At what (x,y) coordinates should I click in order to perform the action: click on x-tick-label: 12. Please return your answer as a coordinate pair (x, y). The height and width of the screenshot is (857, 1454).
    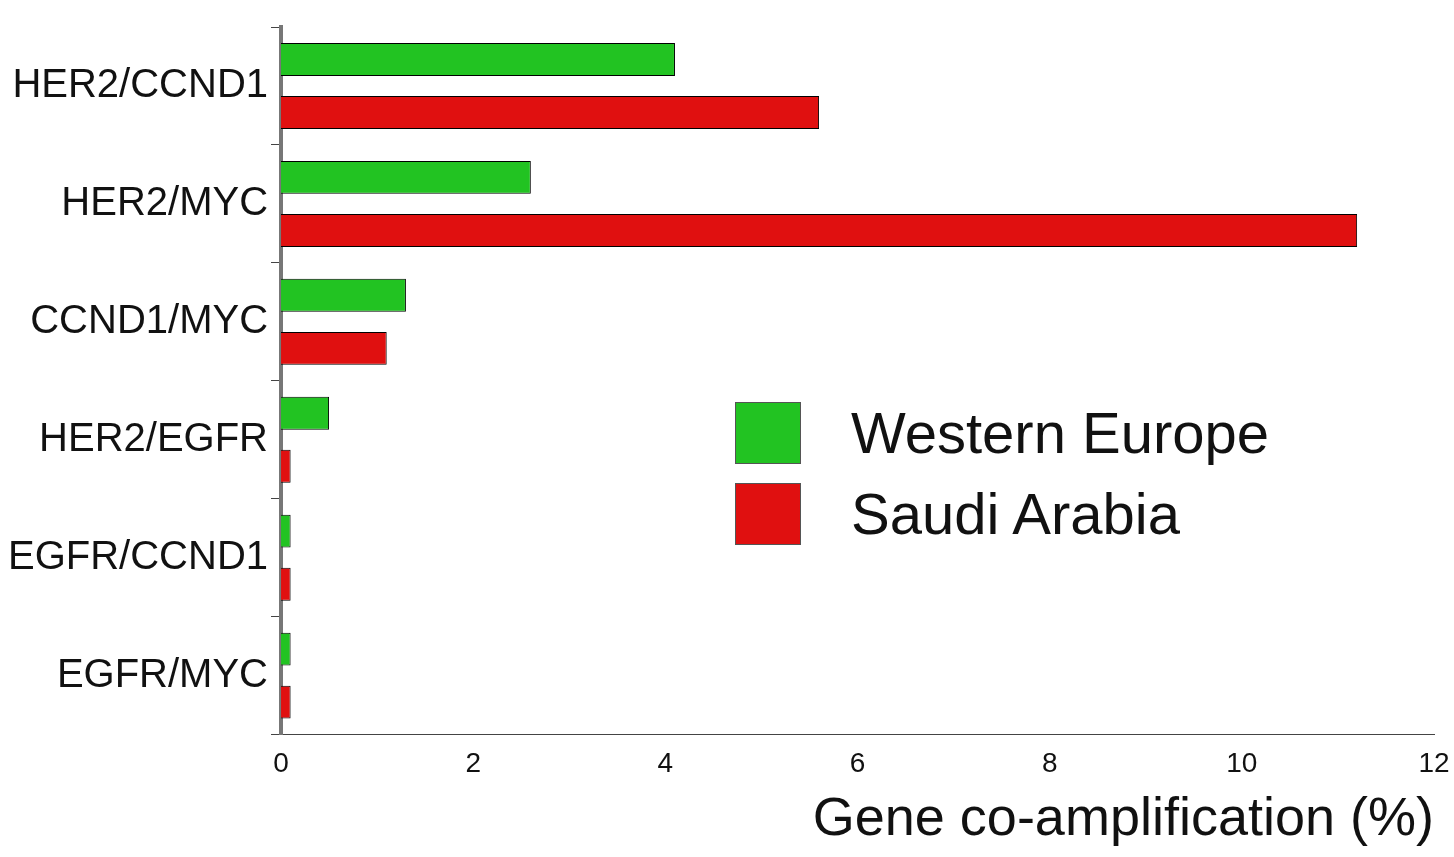
    Looking at the image, I should click on (1434, 763).